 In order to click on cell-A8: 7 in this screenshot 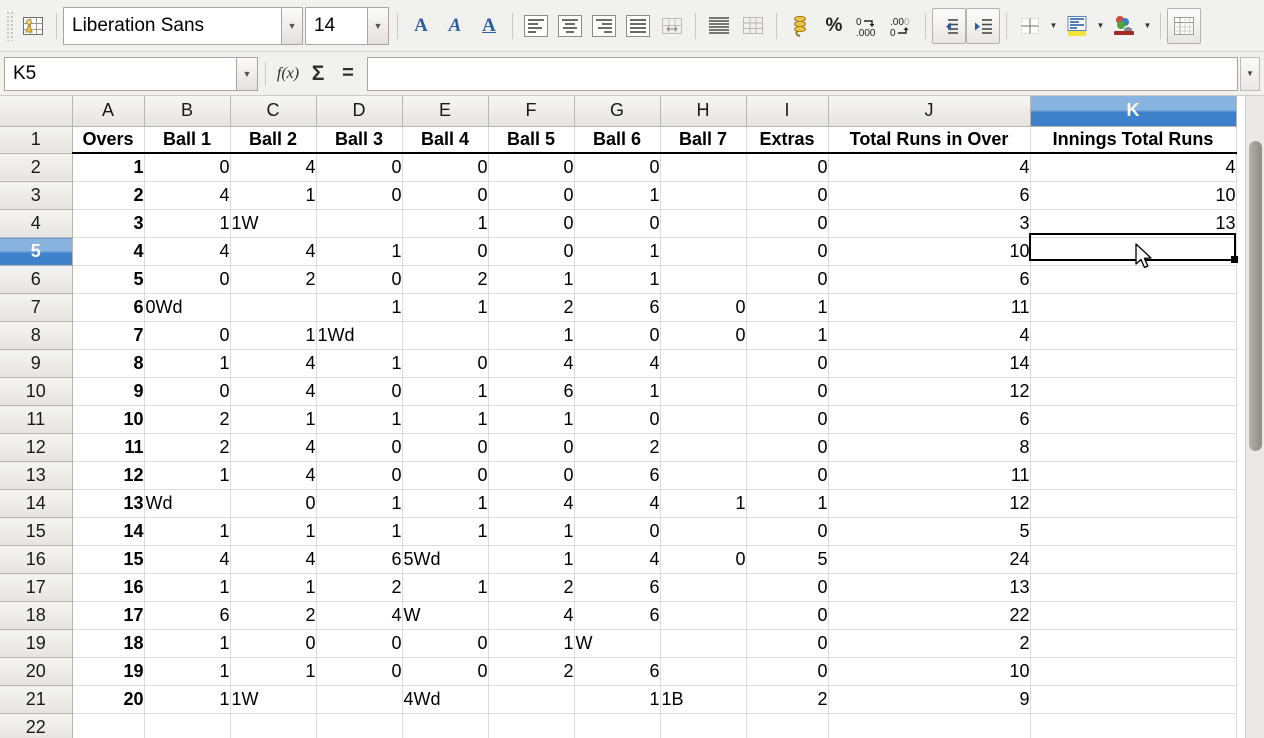, I will do `click(108, 335)`.